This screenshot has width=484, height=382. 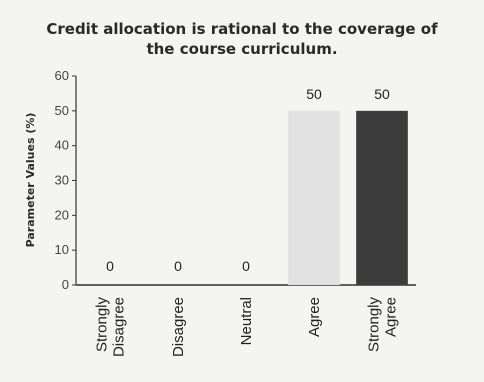 I want to click on y-axis-label: Parameter Values (%), so click(x=30, y=180).